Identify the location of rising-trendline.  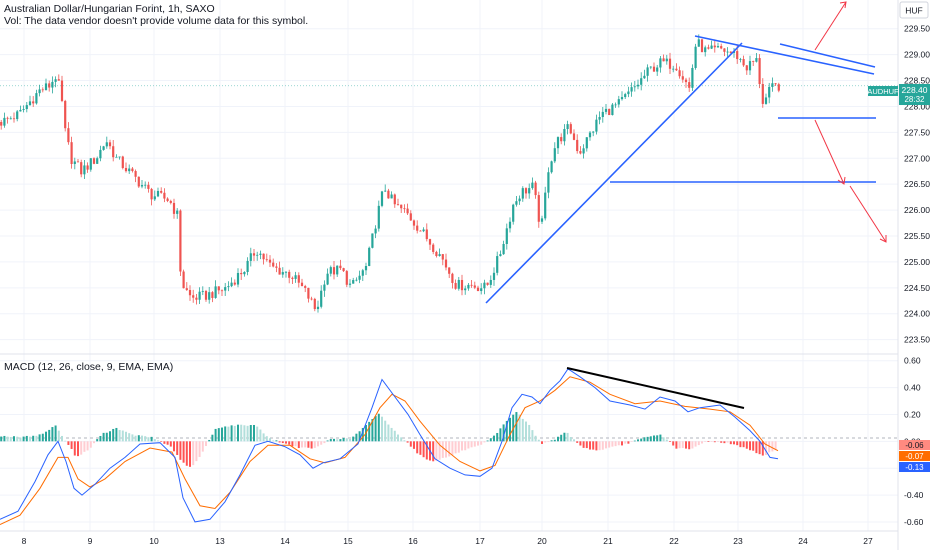
(614, 173).